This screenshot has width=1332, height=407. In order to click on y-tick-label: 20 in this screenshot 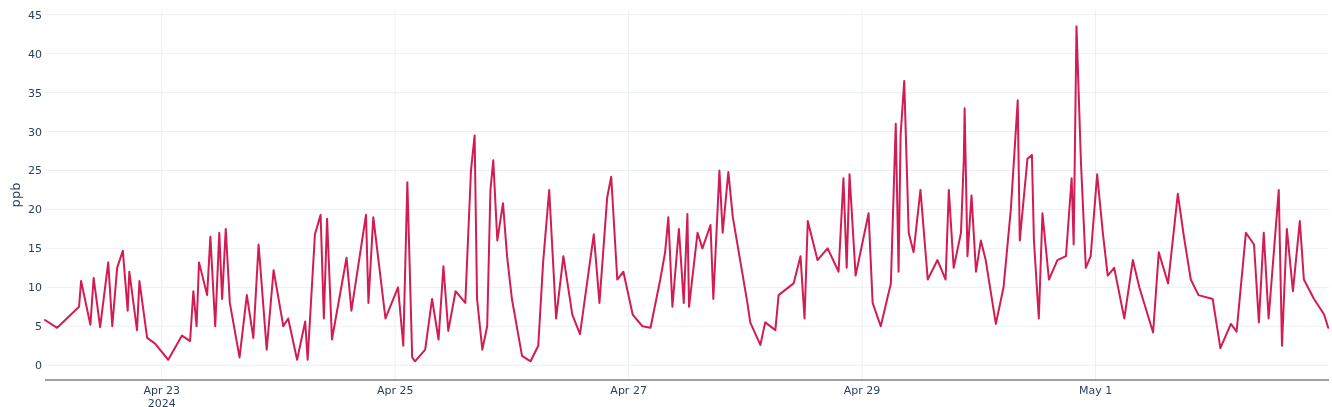, I will do `click(35, 210)`.